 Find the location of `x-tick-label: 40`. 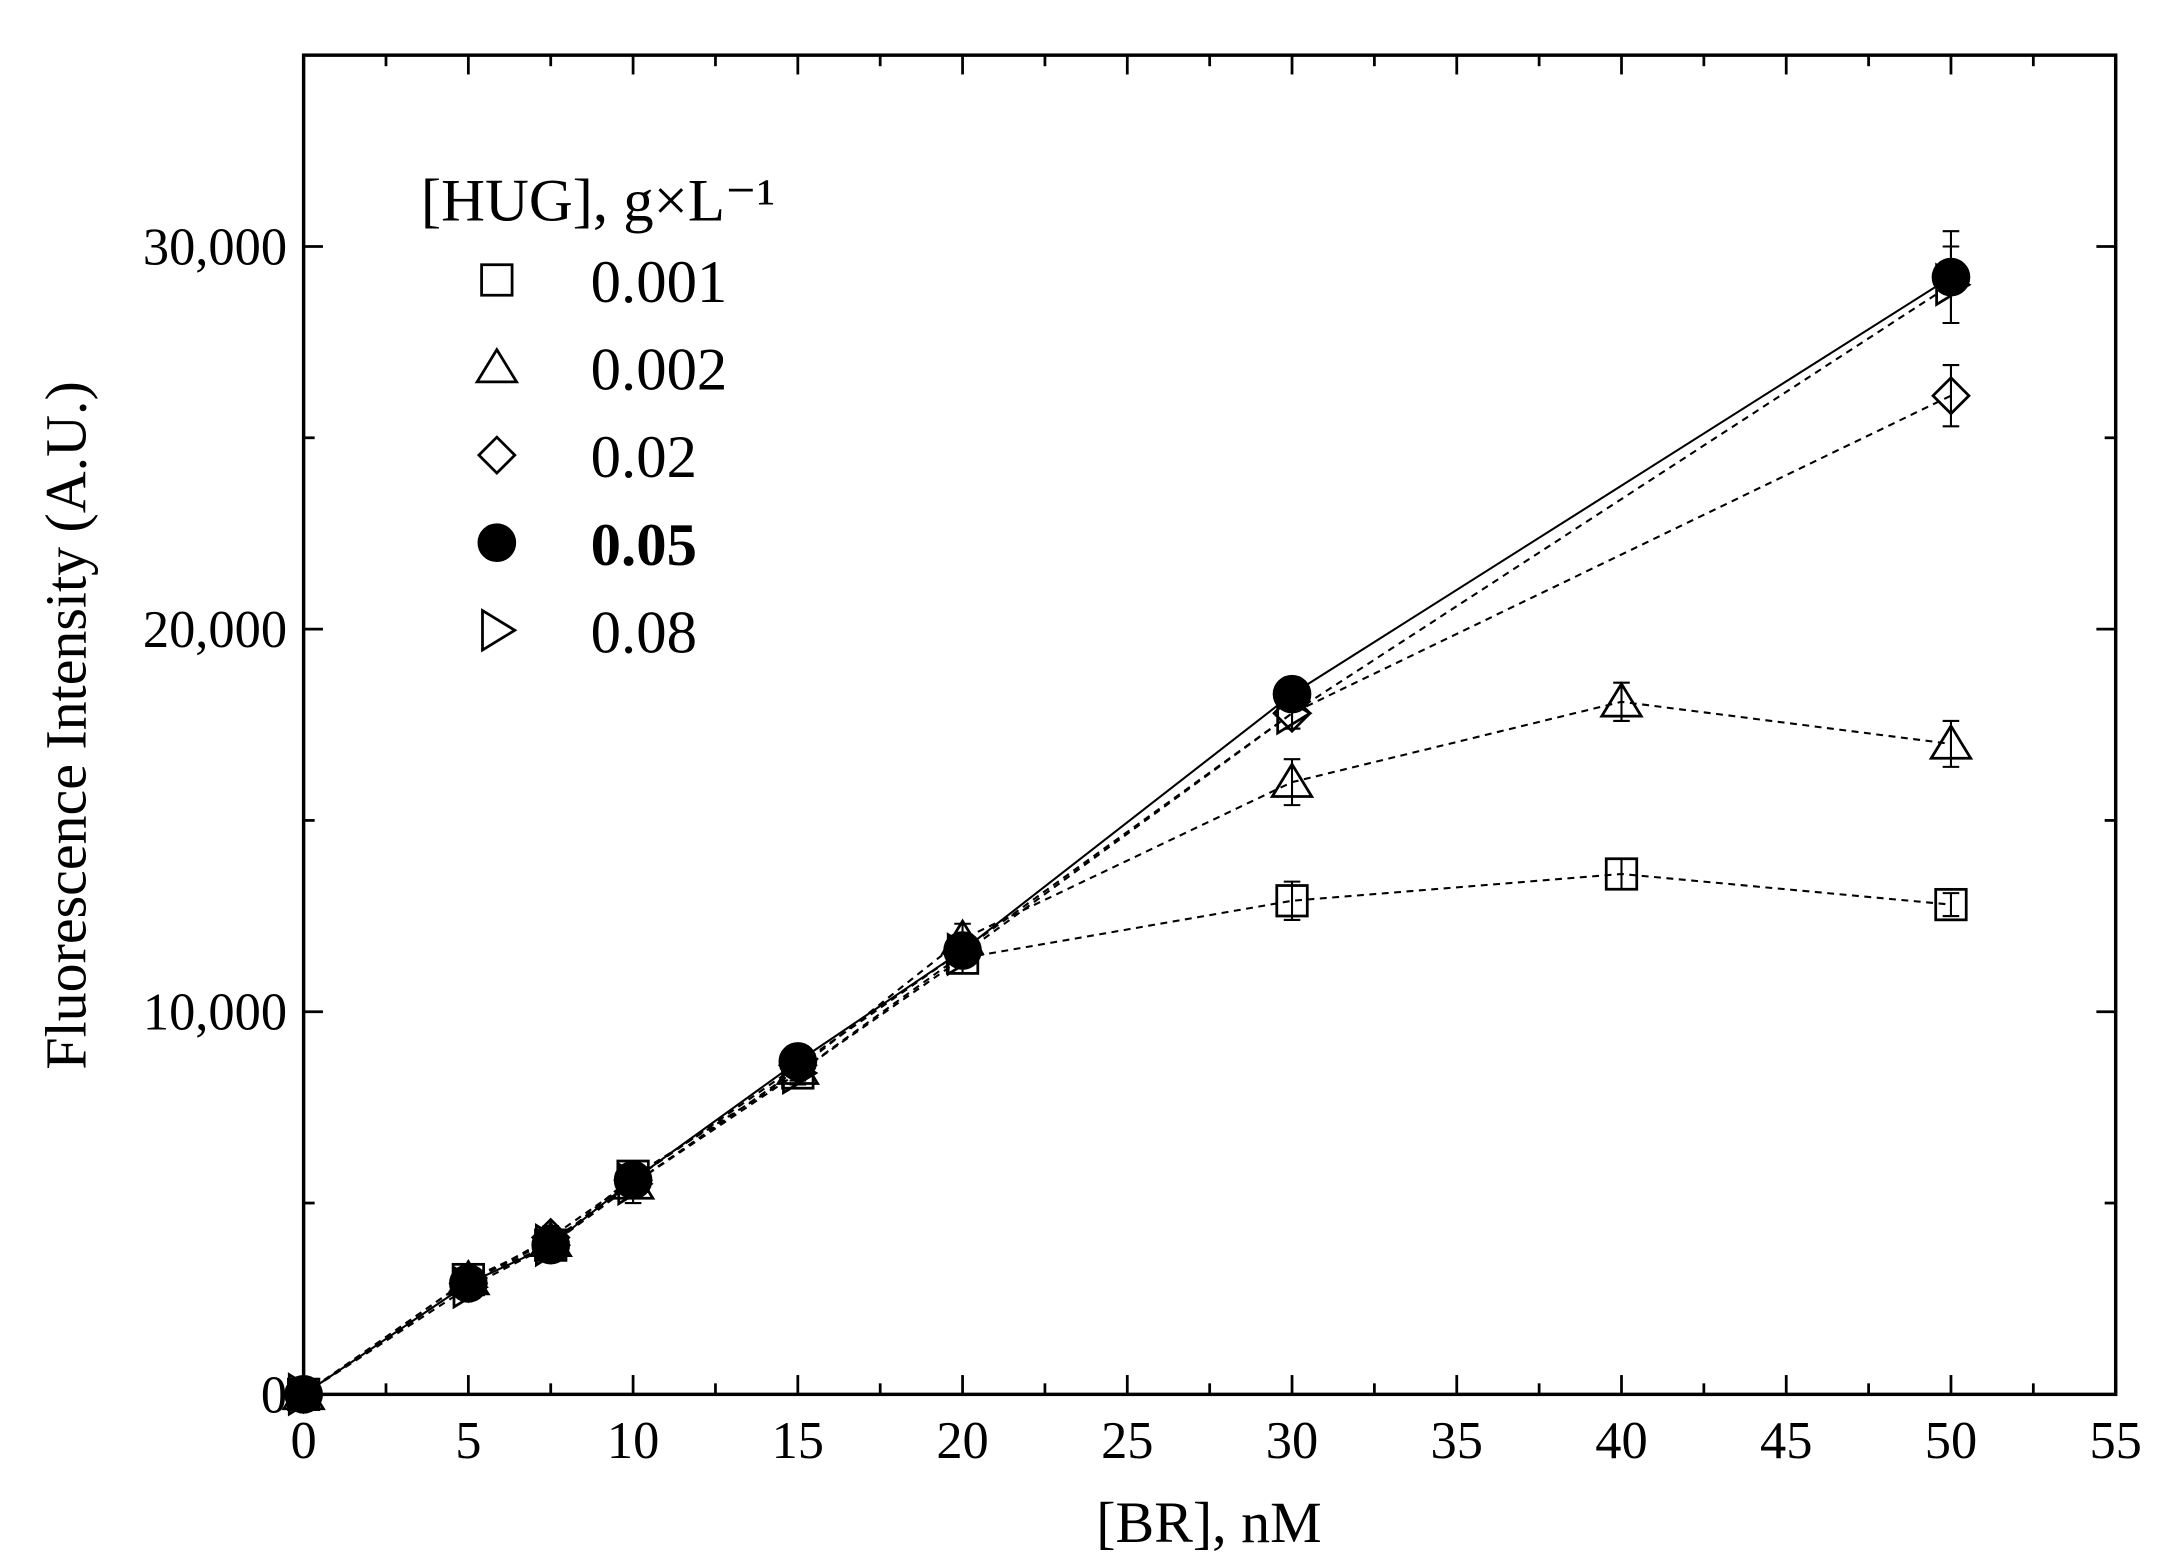

x-tick-label: 40 is located at coordinates (1621, 1441).